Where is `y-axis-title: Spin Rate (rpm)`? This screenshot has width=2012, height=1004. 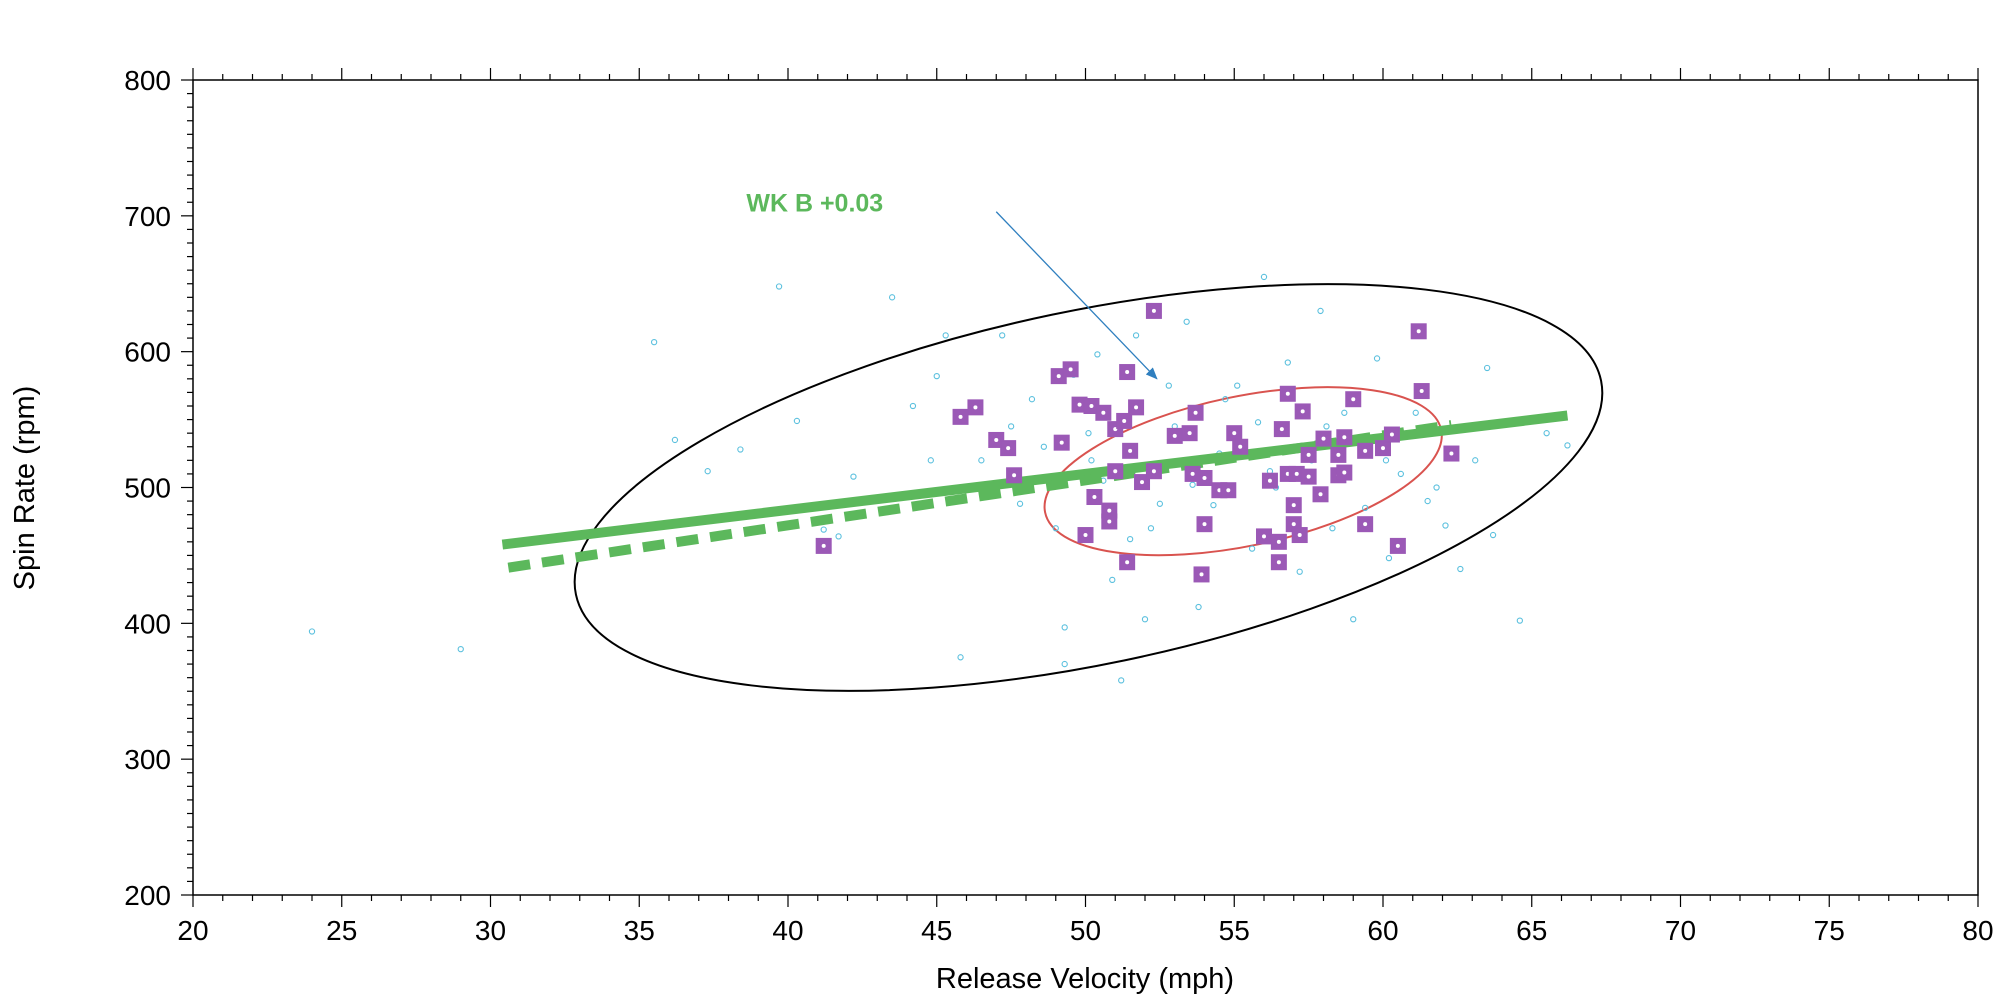 y-axis-title: Spin Rate (rpm) is located at coordinates (25, 488).